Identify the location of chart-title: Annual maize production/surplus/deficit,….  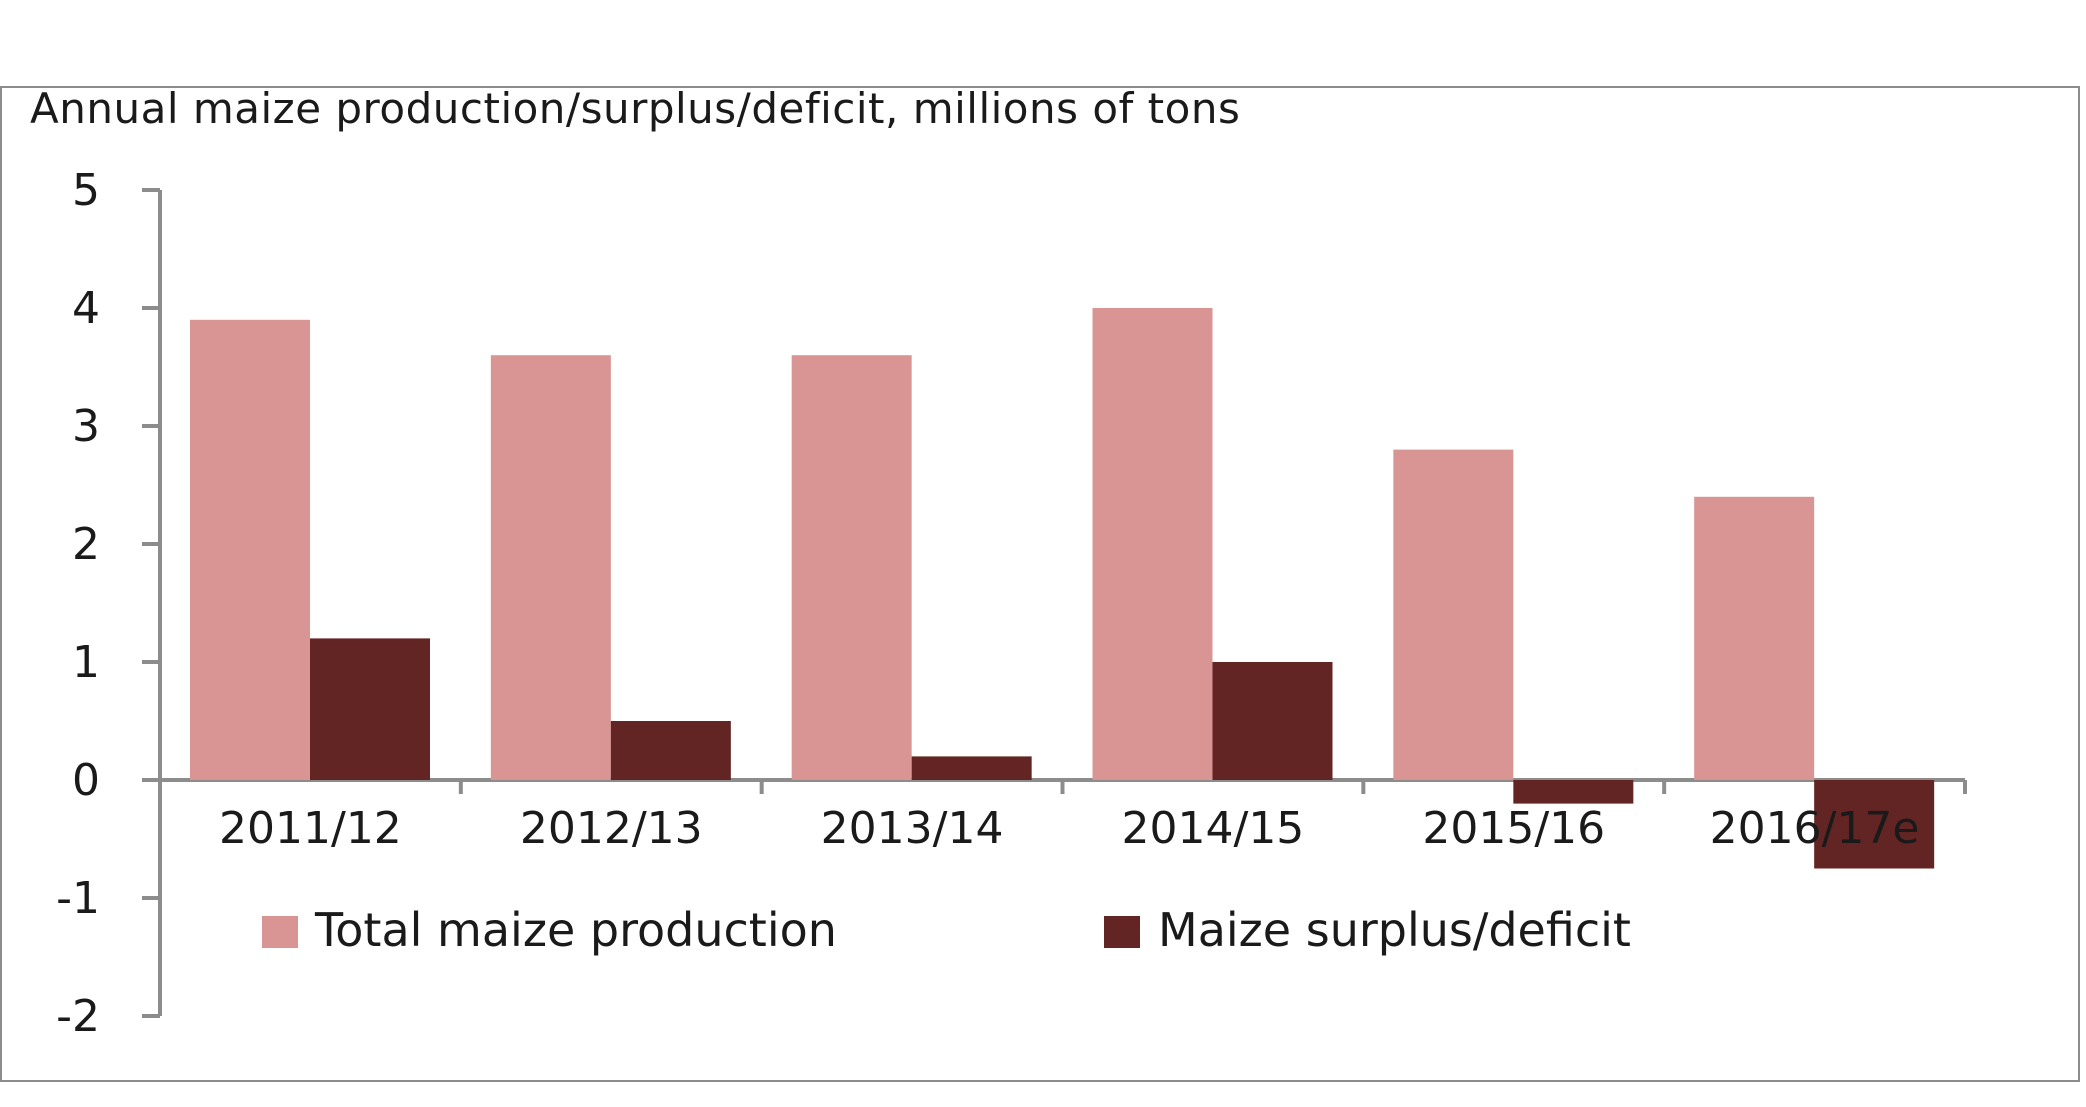
(635, 108).